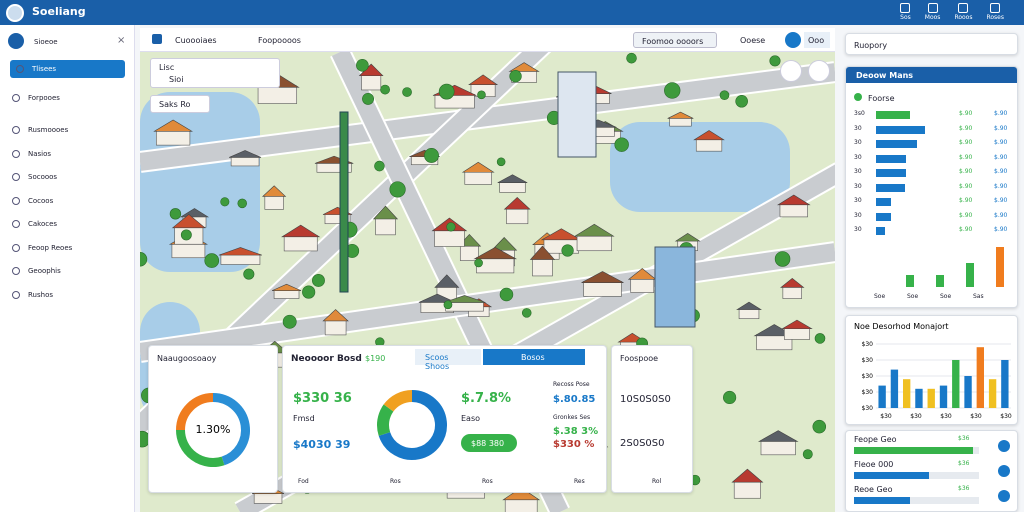  Describe the element at coordinates (44, 69) in the screenshot. I see `nav-label: Tlisees` at that location.